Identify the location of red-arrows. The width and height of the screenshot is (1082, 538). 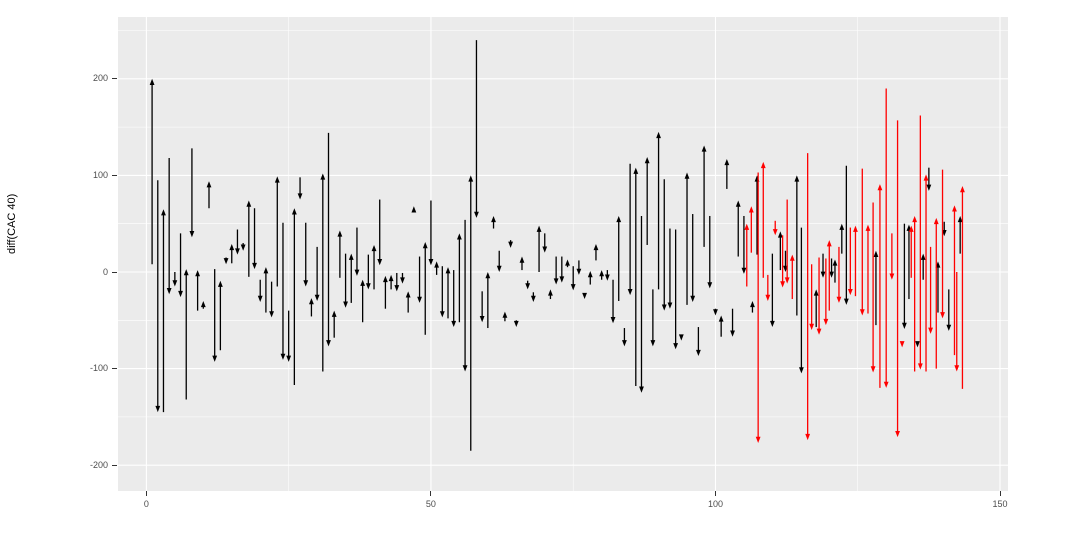
(854, 265).